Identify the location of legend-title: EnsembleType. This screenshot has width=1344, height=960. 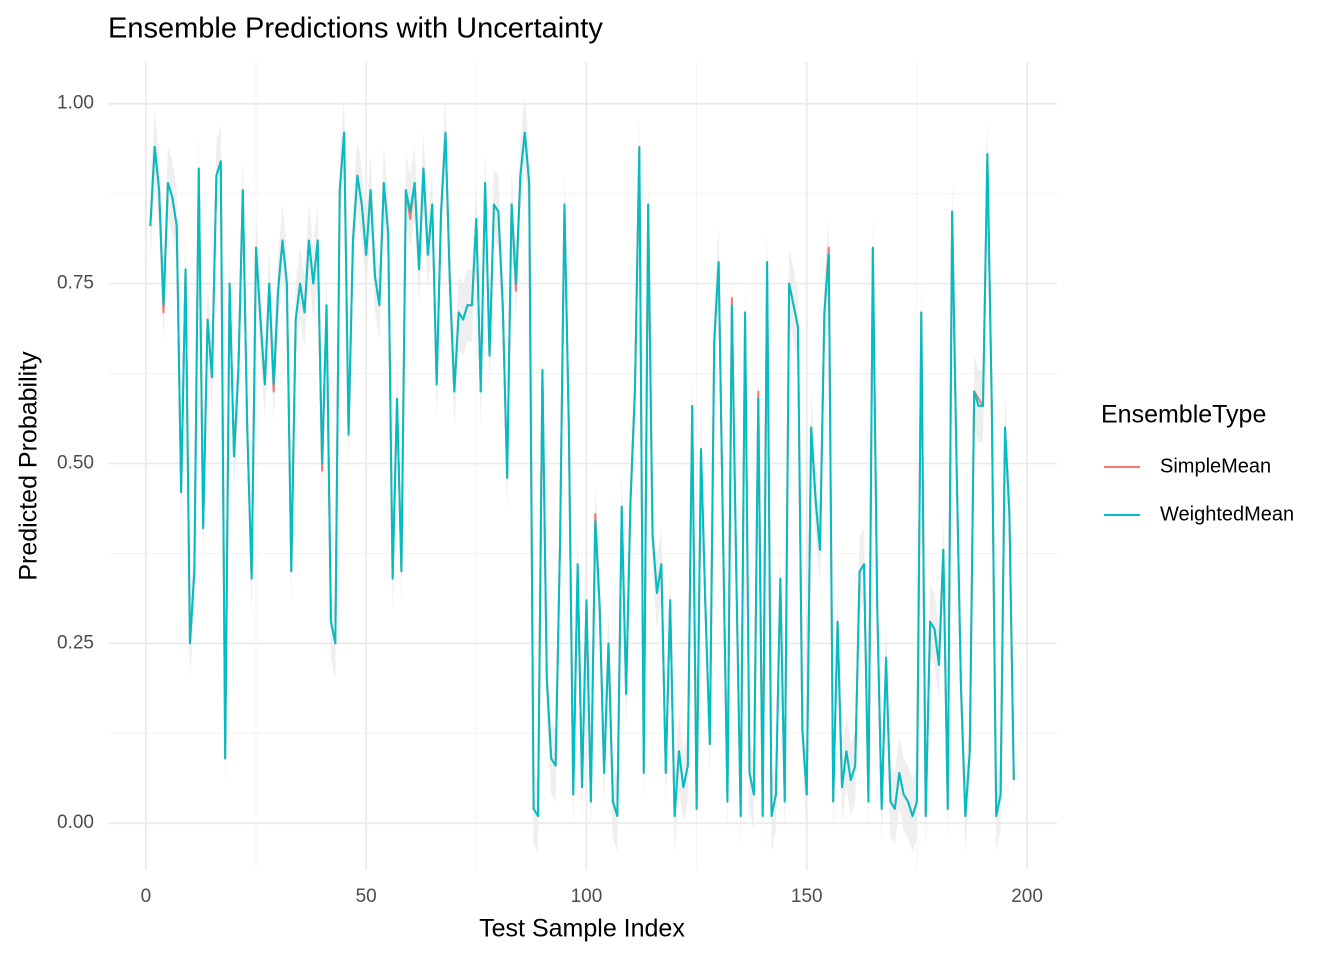
(1183, 415).